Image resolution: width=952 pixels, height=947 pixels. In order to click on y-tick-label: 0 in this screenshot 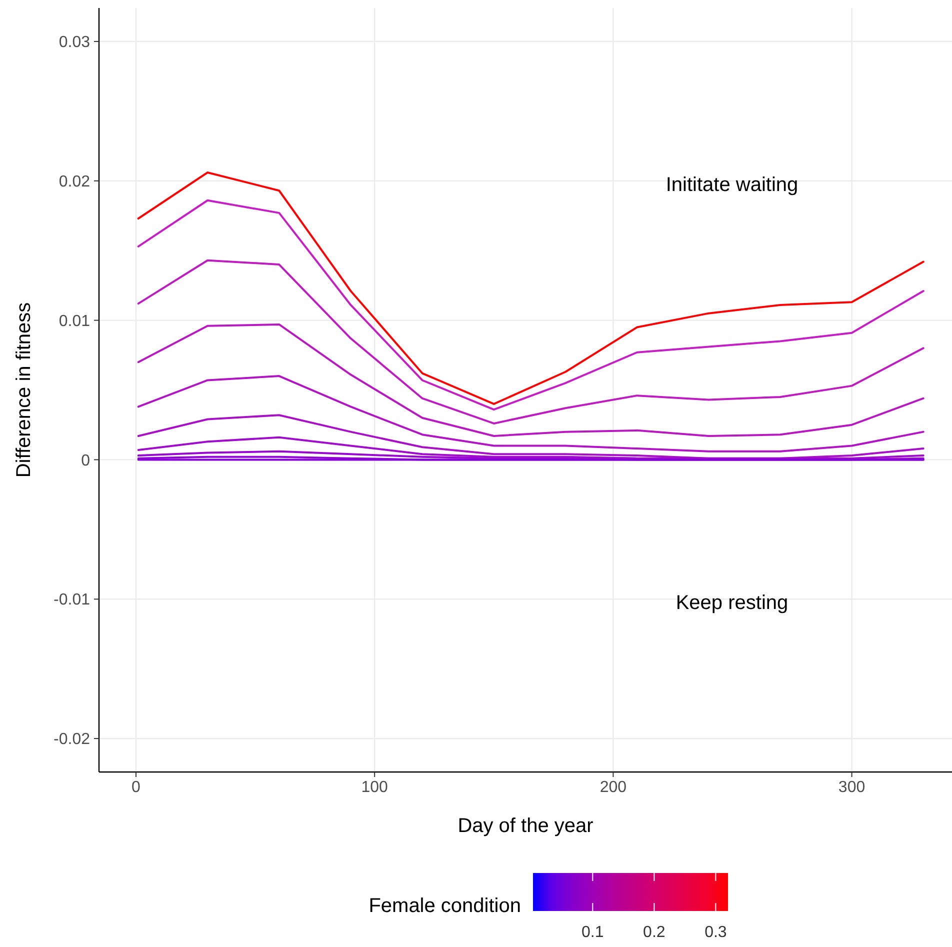, I will do `click(85, 461)`.